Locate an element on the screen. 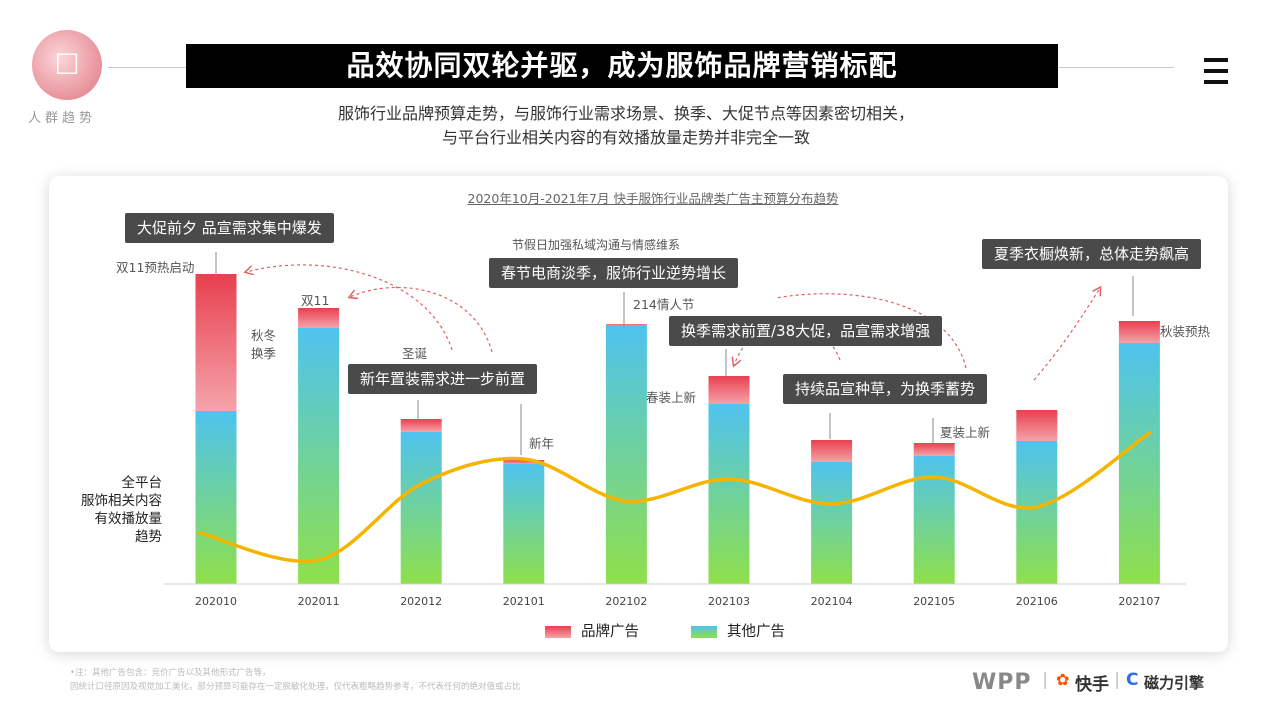 The width and height of the screenshot is (1280, 720). x-tick-label: 202011 is located at coordinates (319, 601).